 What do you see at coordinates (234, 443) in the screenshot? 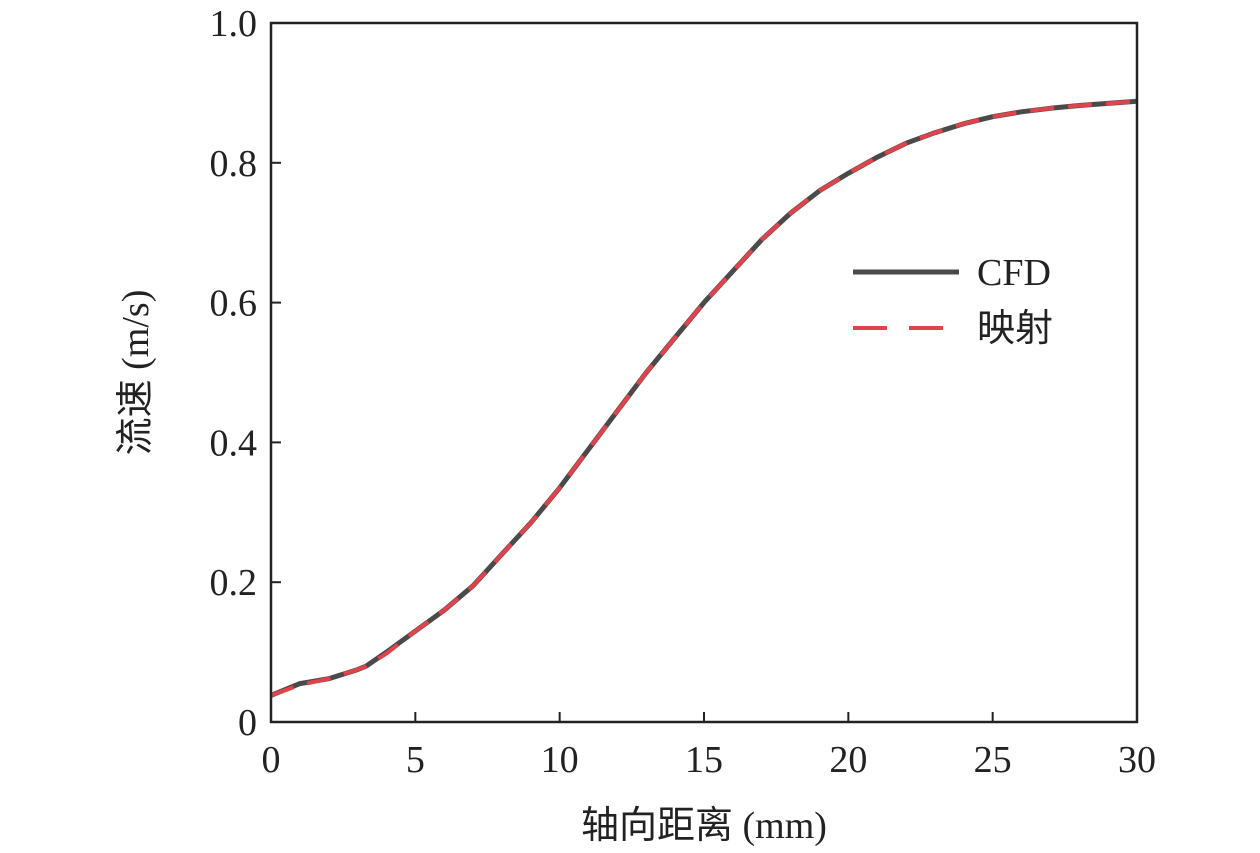
I see `y-tick-label: 0.4` at bounding box center [234, 443].